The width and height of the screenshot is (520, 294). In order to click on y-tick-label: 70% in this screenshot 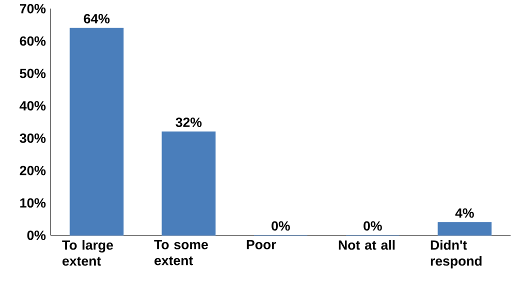, I will do `click(33, 9)`.